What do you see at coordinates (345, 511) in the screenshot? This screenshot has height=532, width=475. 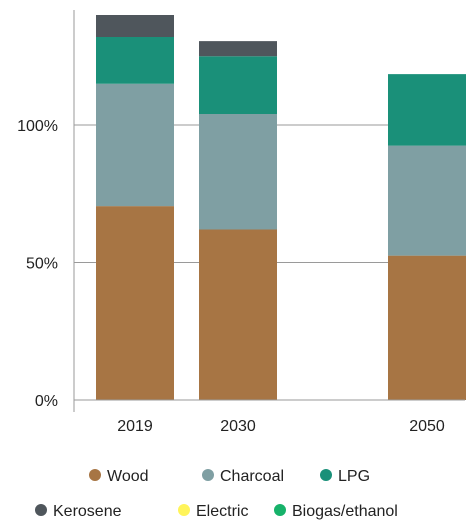 I see `legend-label-biogas-ethanol: Biogas/ethanol` at bounding box center [345, 511].